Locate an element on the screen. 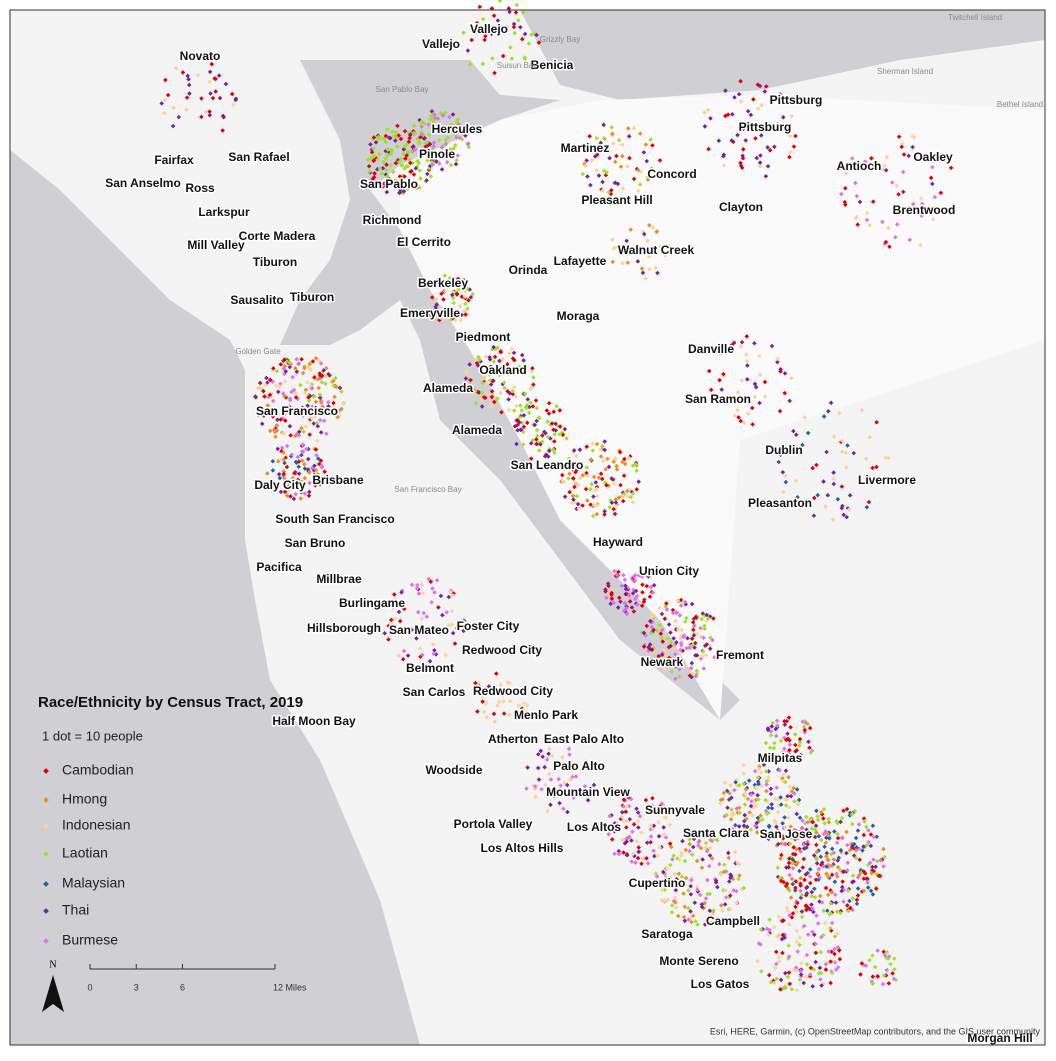 The height and width of the screenshot is (1061, 1056). place-label: Atherton is located at coordinates (513, 739).